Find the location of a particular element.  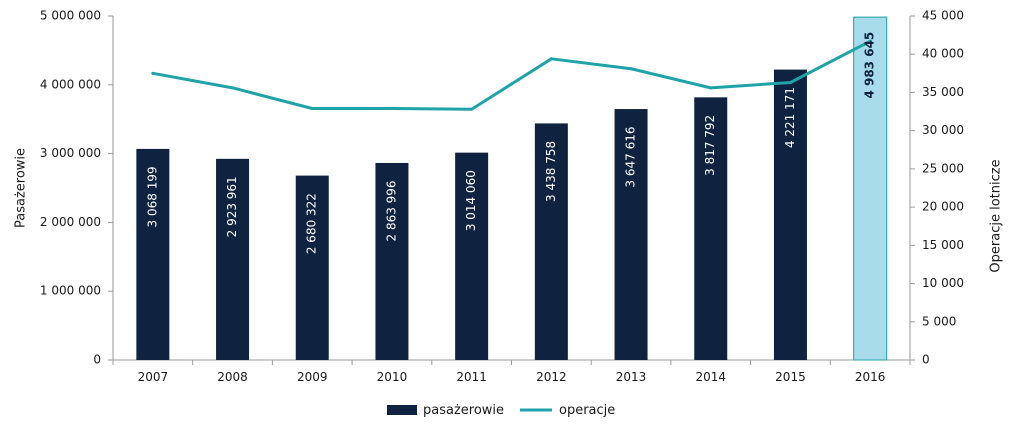

y-tick-label: 1 000 000 is located at coordinates (70, 291).